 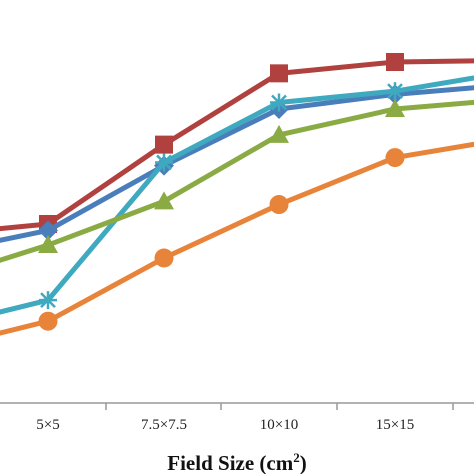 What do you see at coordinates (236, 462) in the screenshot?
I see `x-axis-title: Field Size (cm2)` at bounding box center [236, 462].